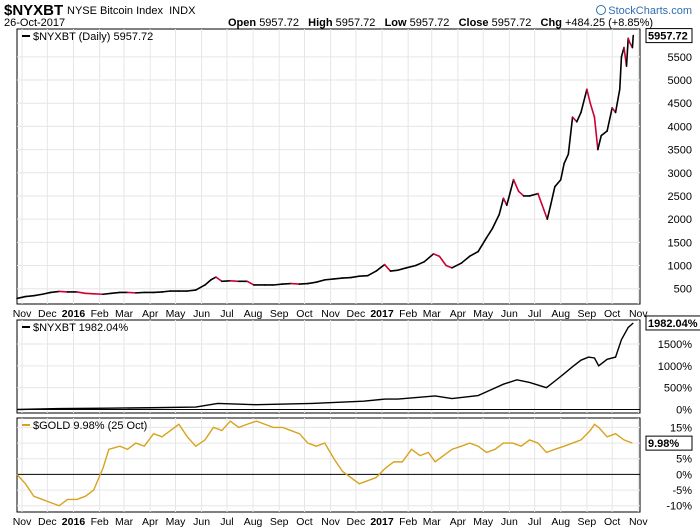 This screenshot has width=700, height=530. I want to click on y-tick-label: -5%, so click(682, 491).